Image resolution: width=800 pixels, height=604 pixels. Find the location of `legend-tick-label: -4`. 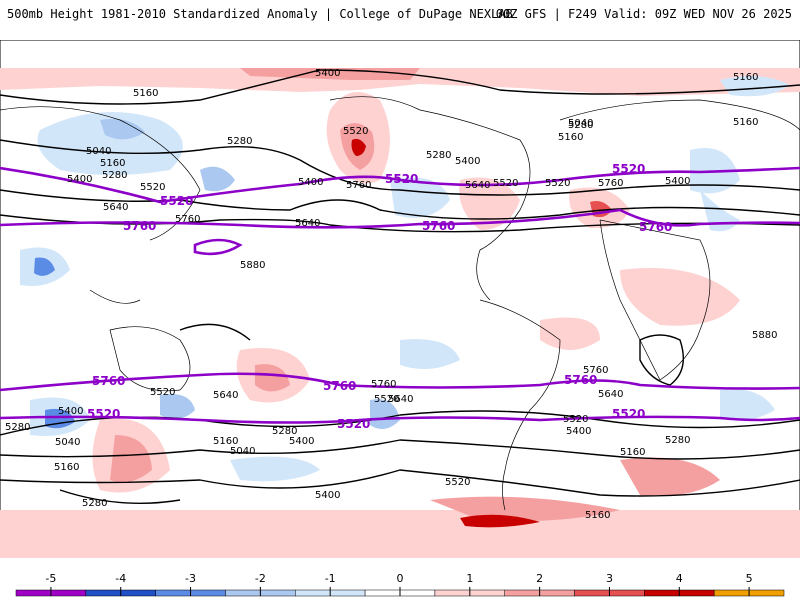

legend-tick-label: -4 is located at coordinates (120, 578).